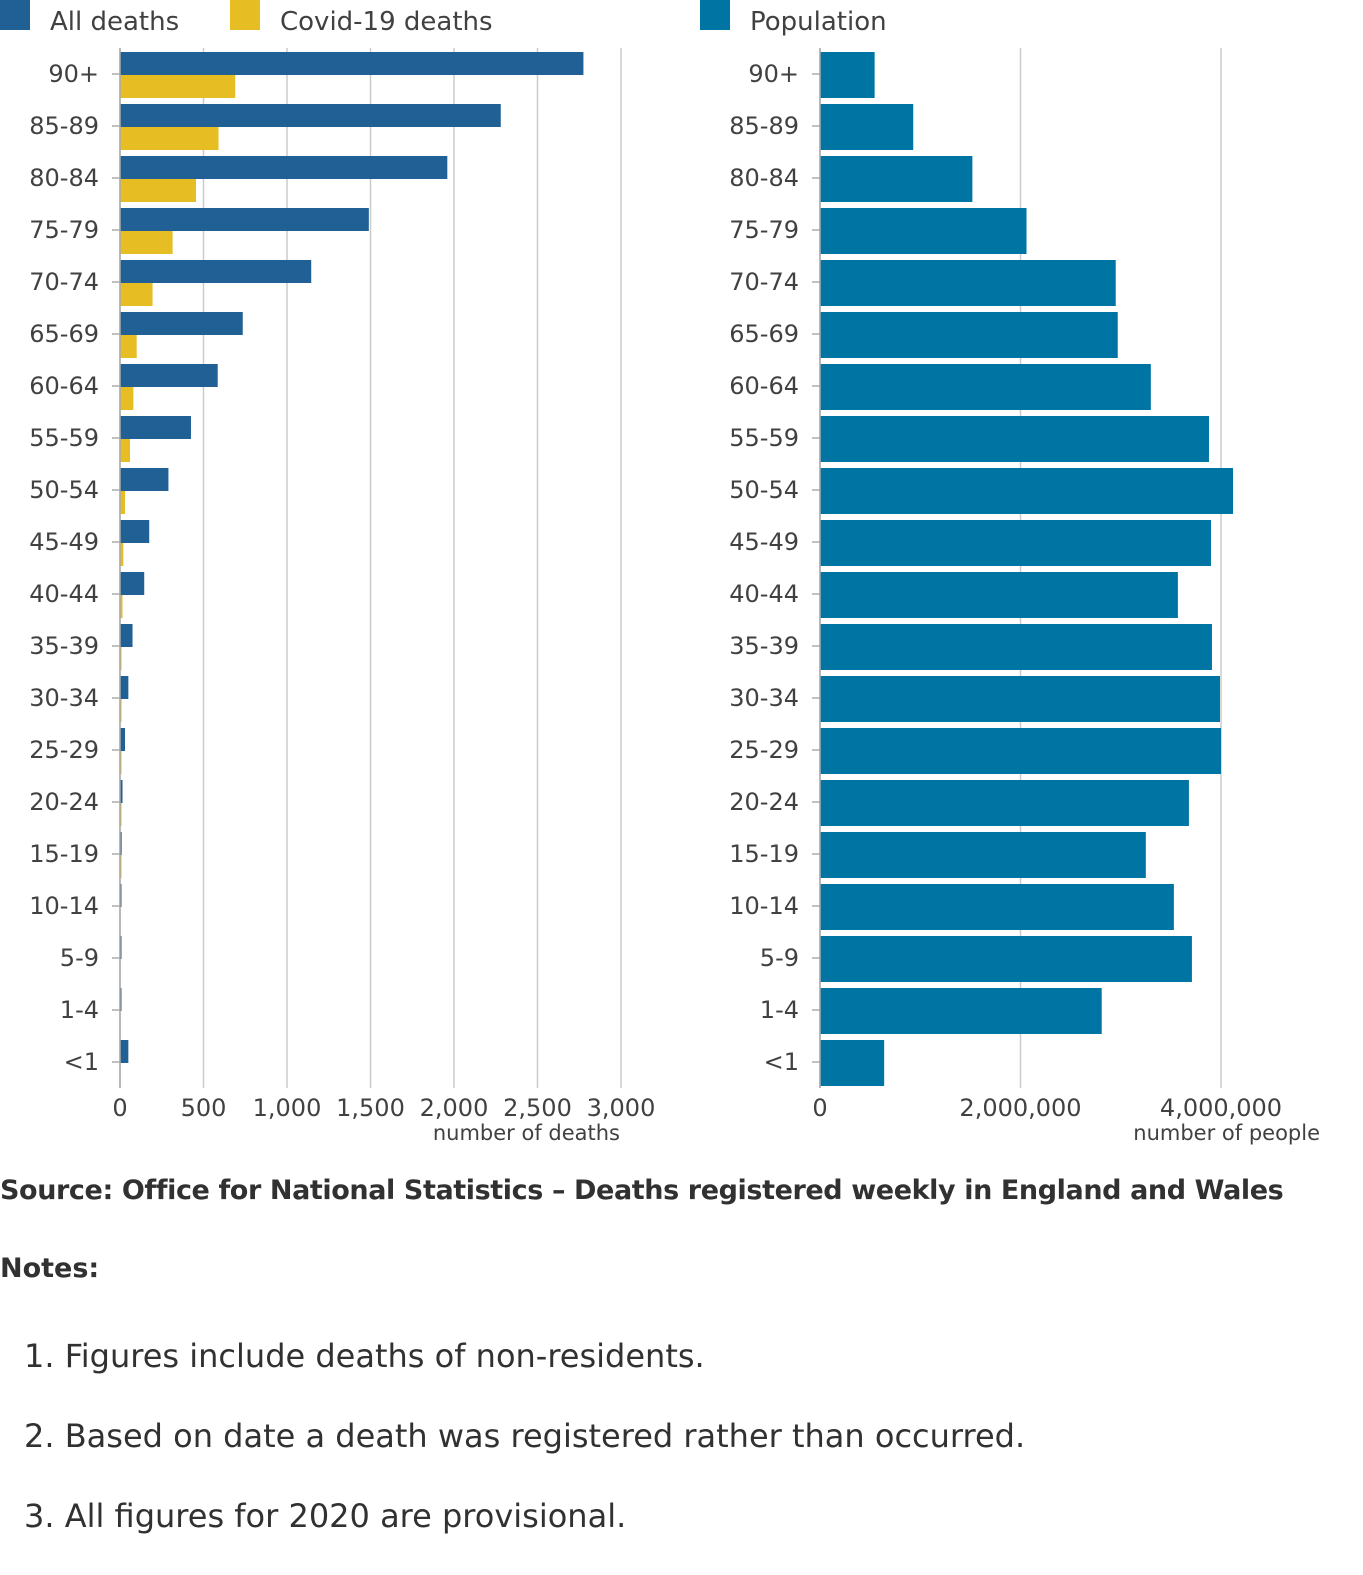 The image size is (1363, 1575). Describe the element at coordinates (287, 1108) in the screenshot. I see `x-tick-label: 1,000` at that location.